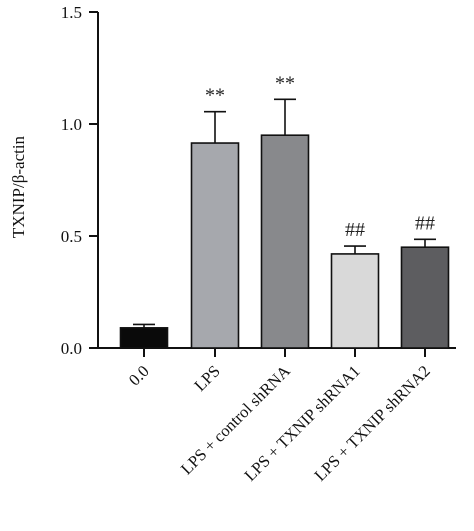  I want to click on y-tick-label: 1.0, so click(71, 124).